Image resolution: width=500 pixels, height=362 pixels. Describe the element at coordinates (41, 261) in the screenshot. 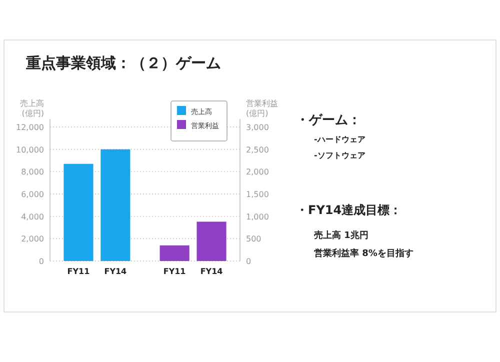

I see `y-tick-label: 0` at that location.